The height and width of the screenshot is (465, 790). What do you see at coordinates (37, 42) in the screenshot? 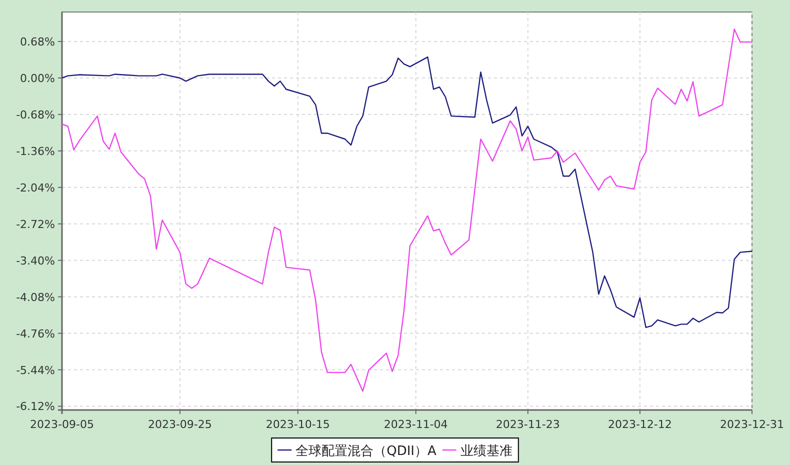
I see `y-tick-label: 0.68%` at bounding box center [37, 42].